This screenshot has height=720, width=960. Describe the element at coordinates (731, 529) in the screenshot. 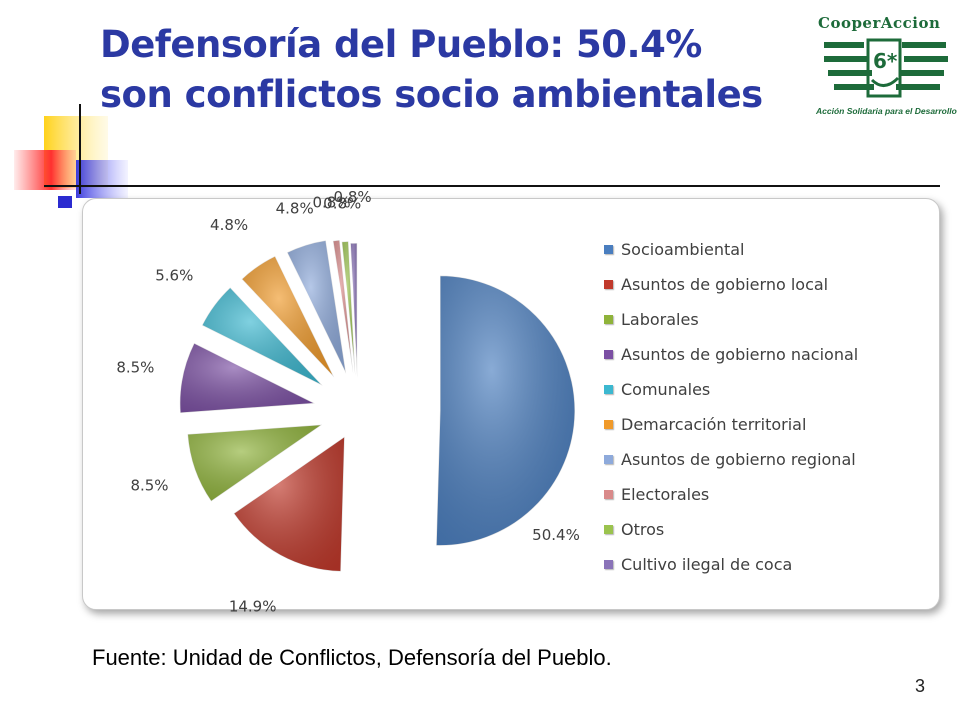

I see `legend-item-otros: Otros` at that location.